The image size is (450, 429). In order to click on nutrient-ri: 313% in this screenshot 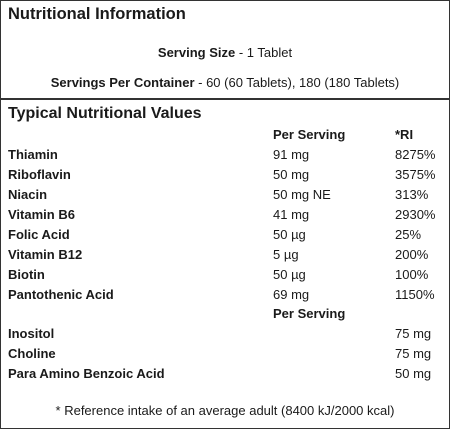, I will do `click(412, 194)`.